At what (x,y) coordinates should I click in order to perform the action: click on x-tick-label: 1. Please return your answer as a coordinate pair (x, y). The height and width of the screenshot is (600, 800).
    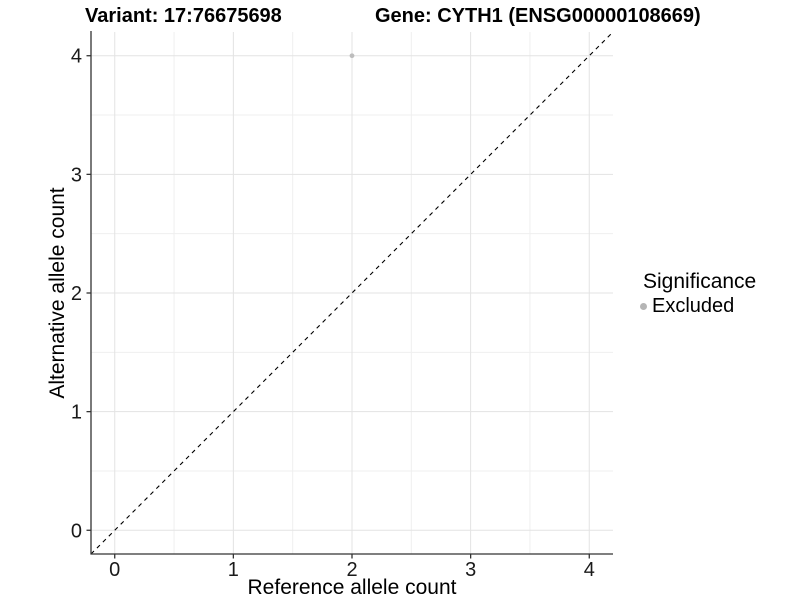
    Looking at the image, I should click on (233, 570).